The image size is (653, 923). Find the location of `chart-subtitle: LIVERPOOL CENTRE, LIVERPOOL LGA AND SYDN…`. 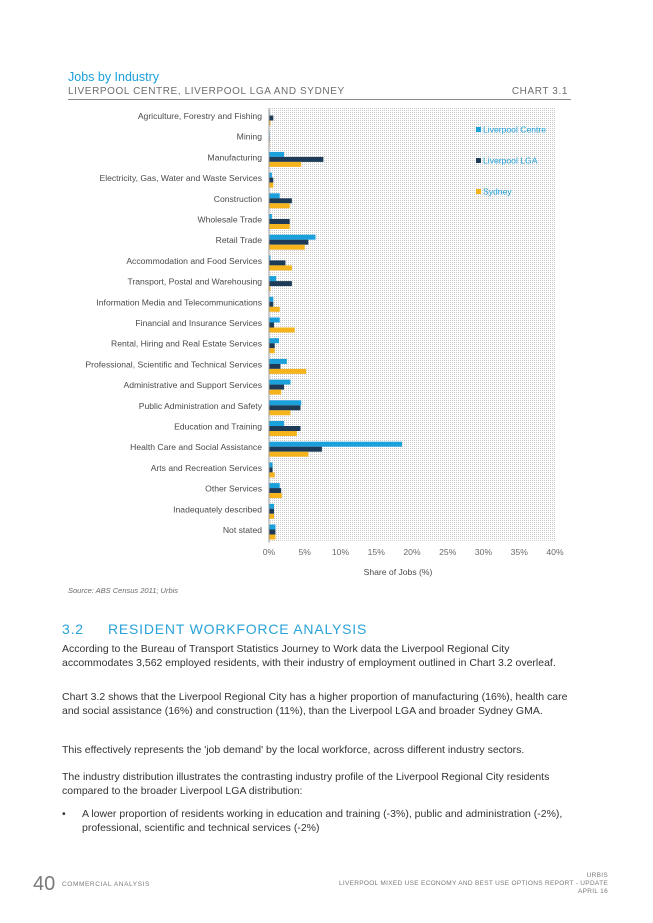

chart-subtitle: LIVERPOOL CENTRE, LIVERPOOL LGA AND SYDN… is located at coordinates (206, 91).